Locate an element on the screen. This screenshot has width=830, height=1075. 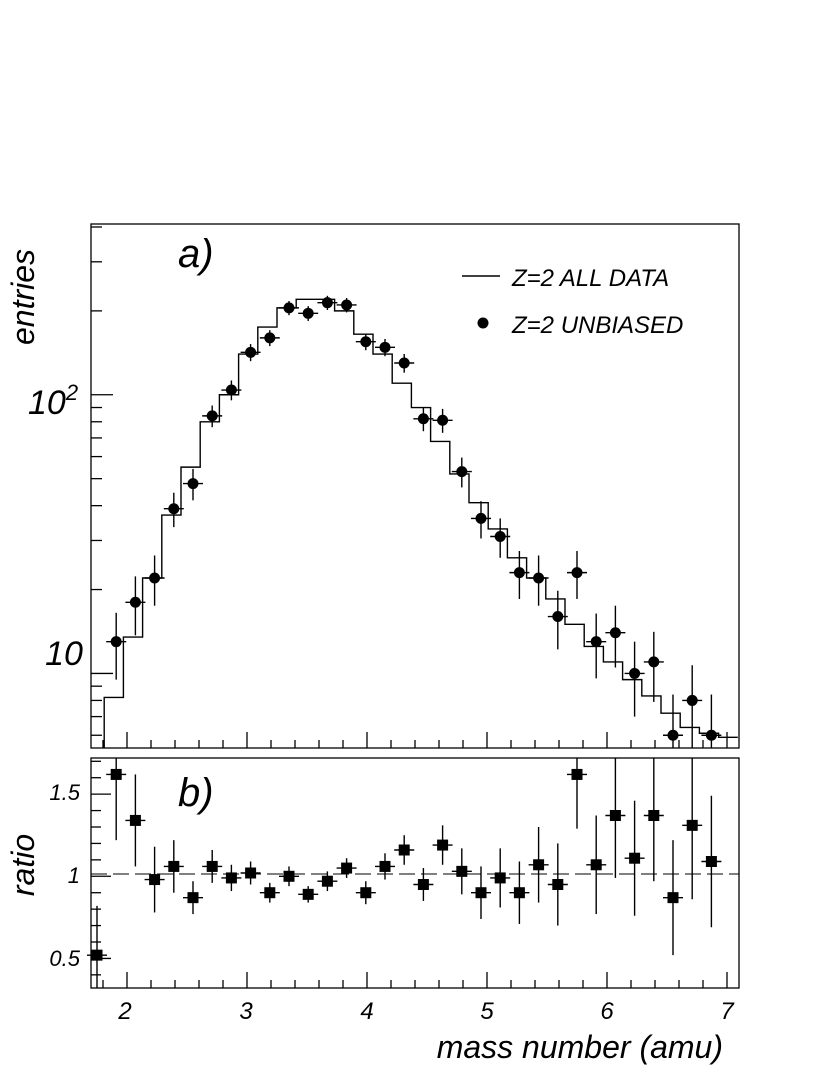
ratio-tick-label-0-5: 0.5 is located at coordinates (64, 958).